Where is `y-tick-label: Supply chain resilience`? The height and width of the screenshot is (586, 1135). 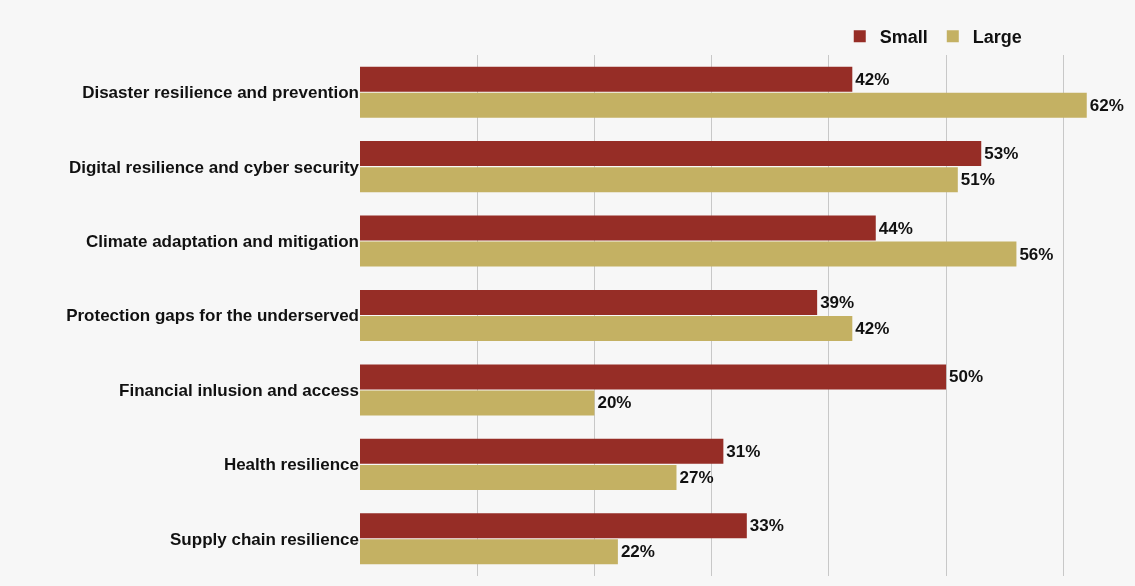
y-tick-label: Supply chain resilience is located at coordinates (264, 539).